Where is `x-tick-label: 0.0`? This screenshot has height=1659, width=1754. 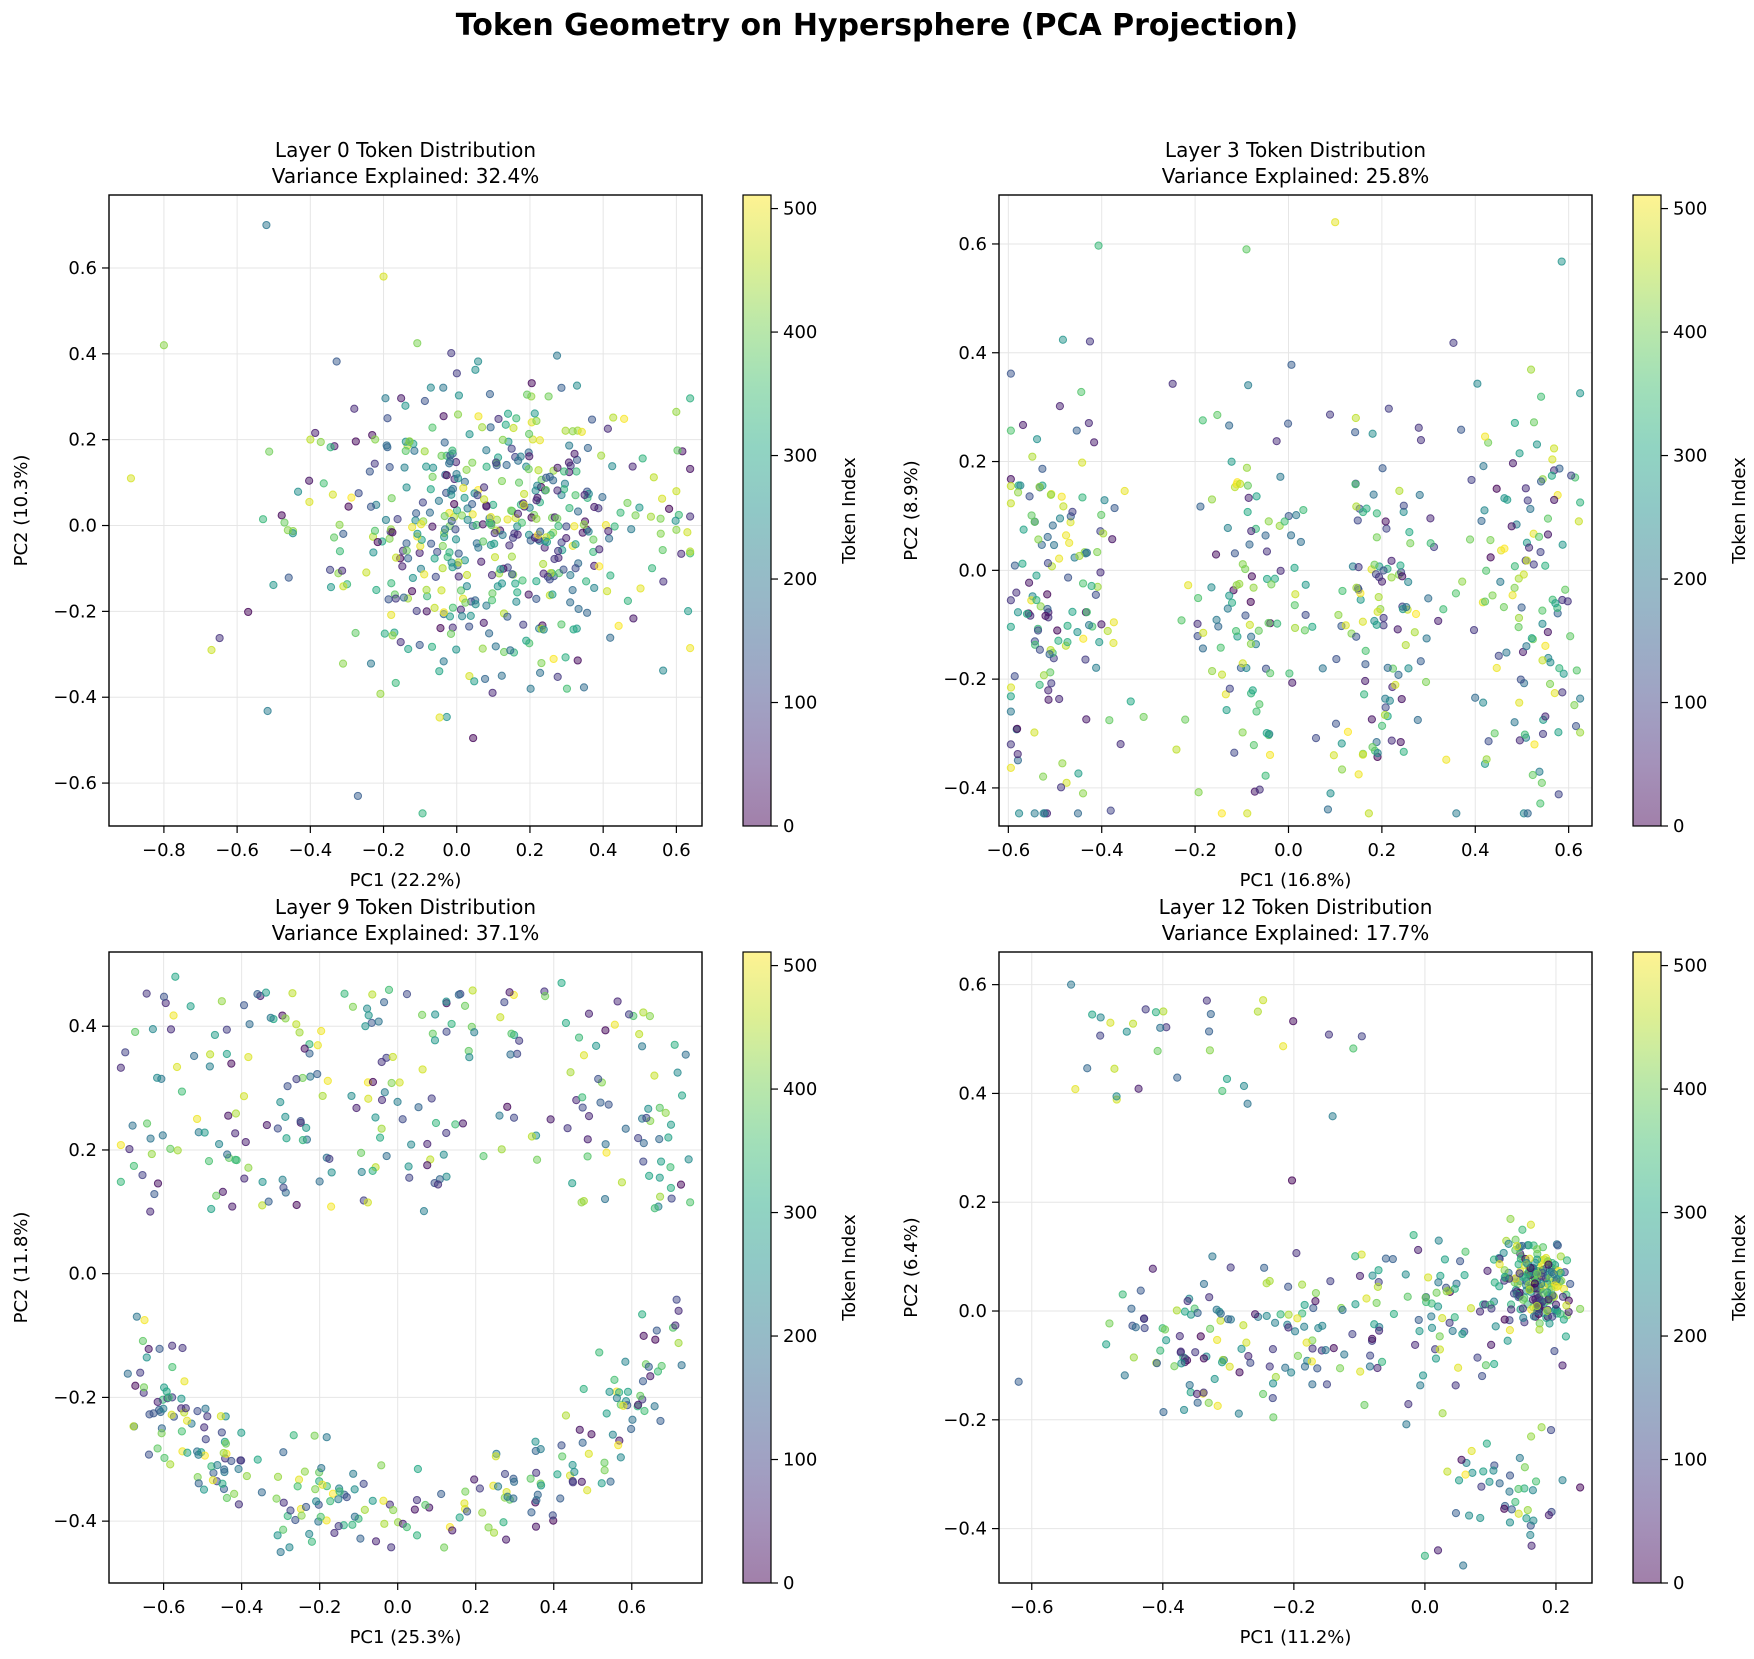
x-tick-label: 0.0 is located at coordinates (1288, 850).